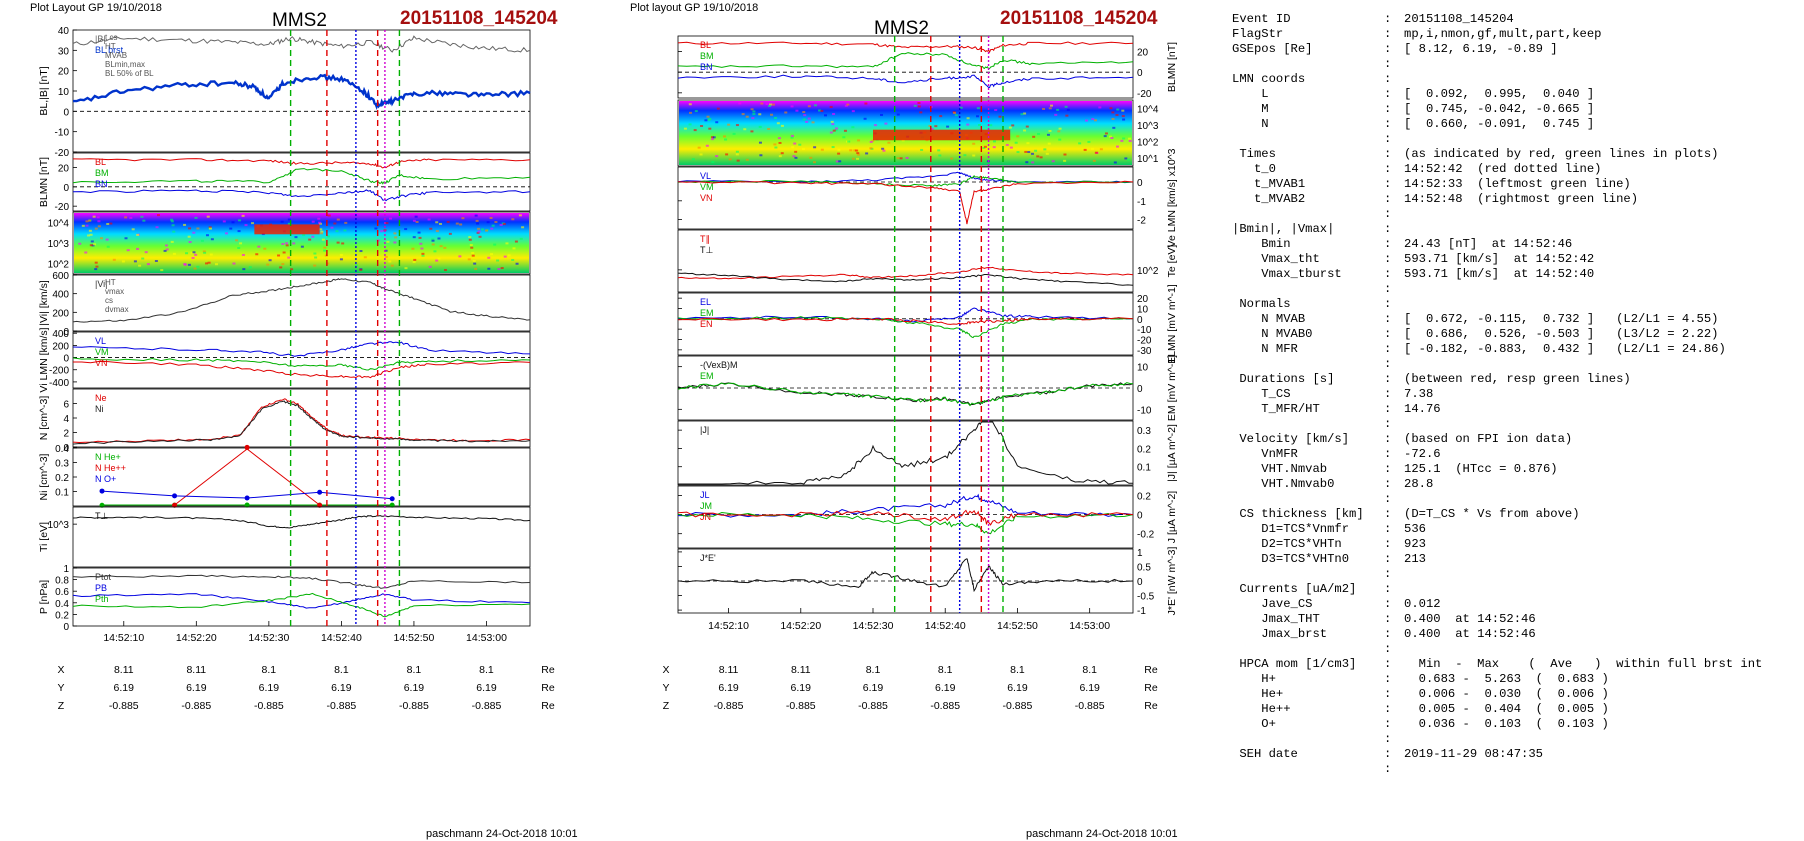 This screenshot has width=1804, height=841. Describe the element at coordinates (1515, 604) in the screenshot. I see `info-row: Jave_CS:0.012` at that location.